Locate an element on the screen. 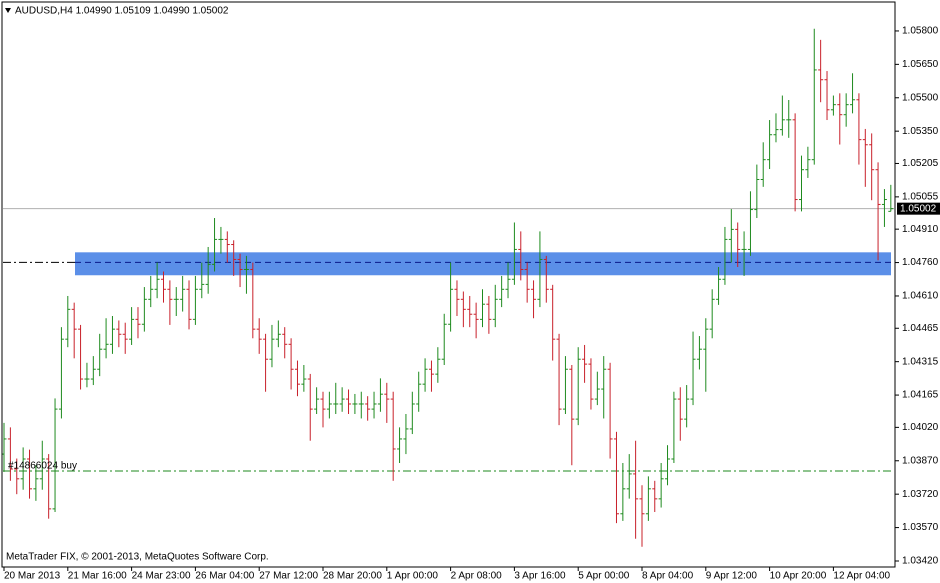 The width and height of the screenshot is (940, 583). title-icon is located at coordinates (8, 10).